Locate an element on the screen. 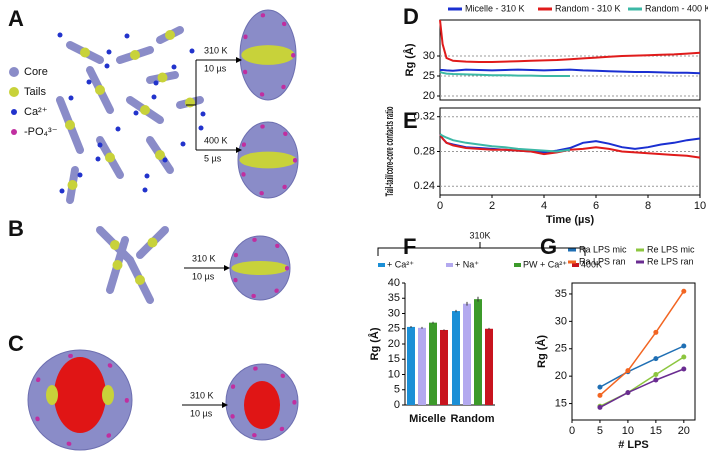 The height and width of the screenshot is (460, 708). legend-label: Random - 400 K is located at coordinates (676, 8).